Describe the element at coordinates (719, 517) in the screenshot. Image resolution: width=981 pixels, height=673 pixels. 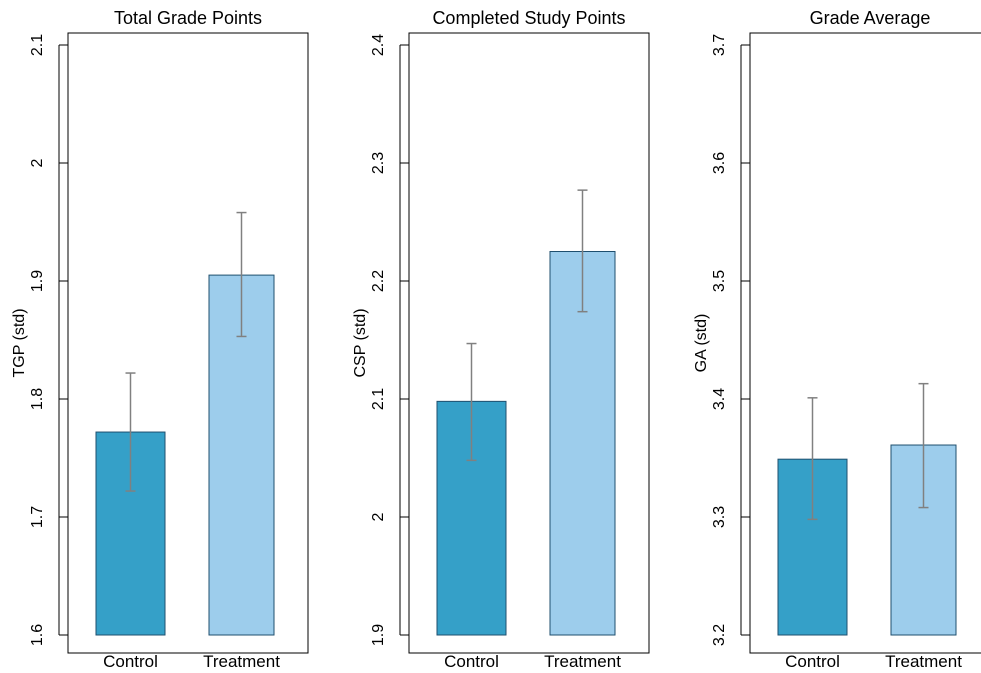
I see `y-tick-label: 3.3` at that location.